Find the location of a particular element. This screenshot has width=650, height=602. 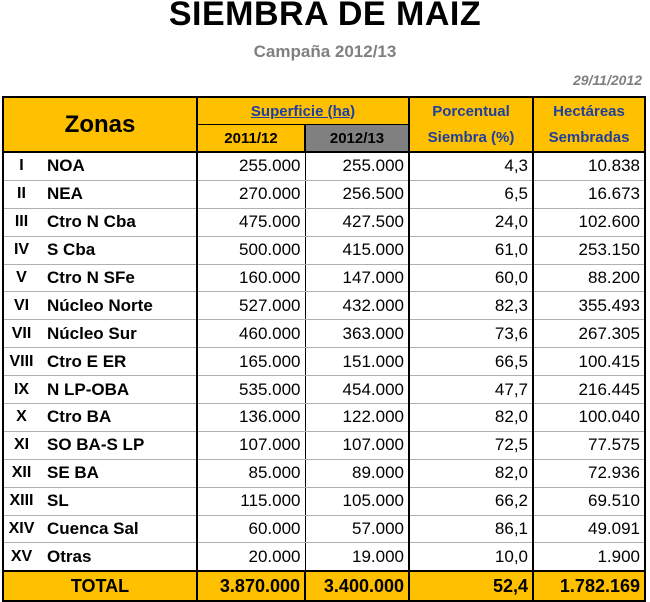

cell-hectareas: 1.900 is located at coordinates (589, 557).